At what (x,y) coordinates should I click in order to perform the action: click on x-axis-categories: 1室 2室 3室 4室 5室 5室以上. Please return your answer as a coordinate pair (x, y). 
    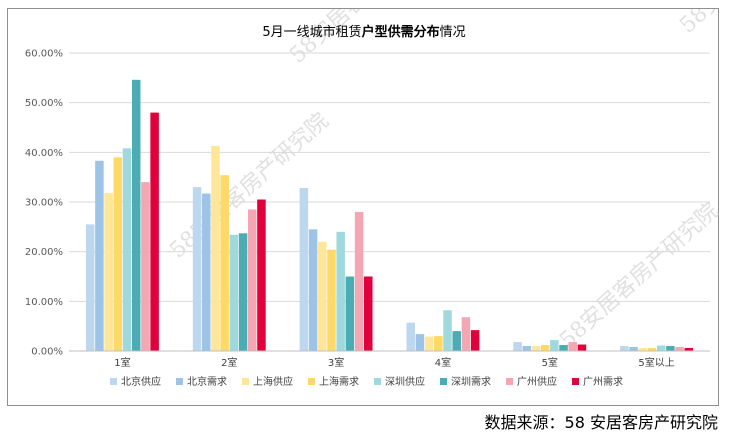
    Looking at the image, I should click on (394, 362).